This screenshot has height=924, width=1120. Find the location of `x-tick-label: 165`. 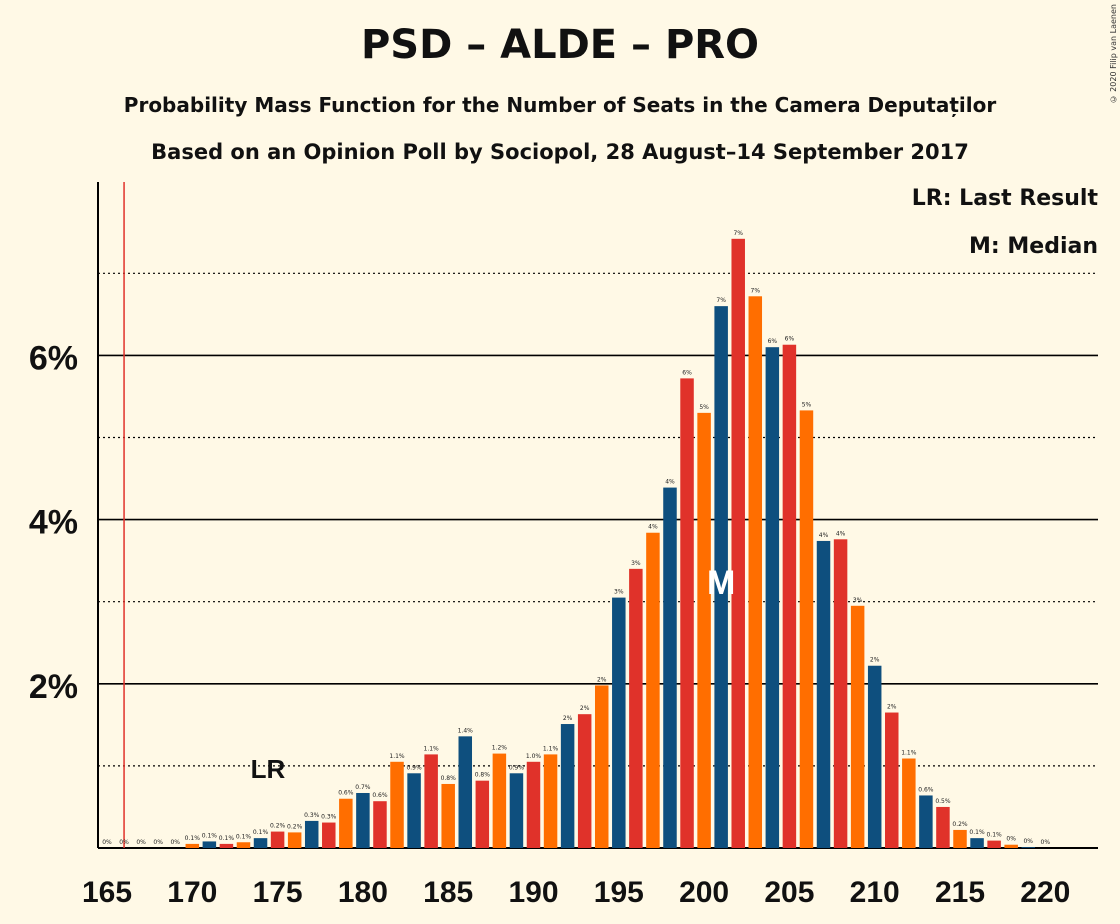

x-tick-label: 165 is located at coordinates (107, 892).